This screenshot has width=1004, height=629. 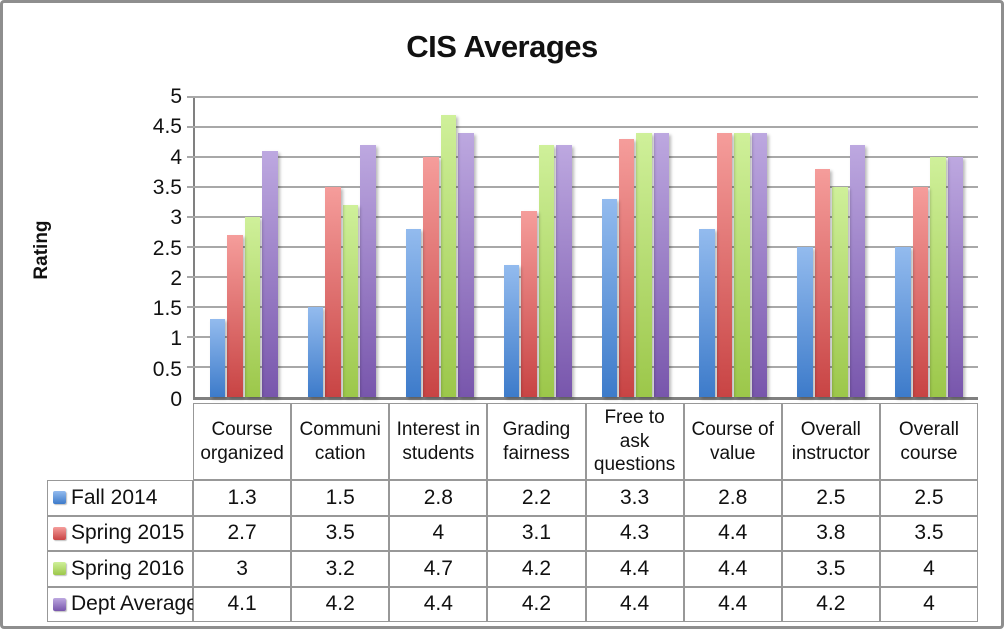 What do you see at coordinates (536, 533) in the screenshot?
I see `table-value-cell: 3.1` at bounding box center [536, 533].